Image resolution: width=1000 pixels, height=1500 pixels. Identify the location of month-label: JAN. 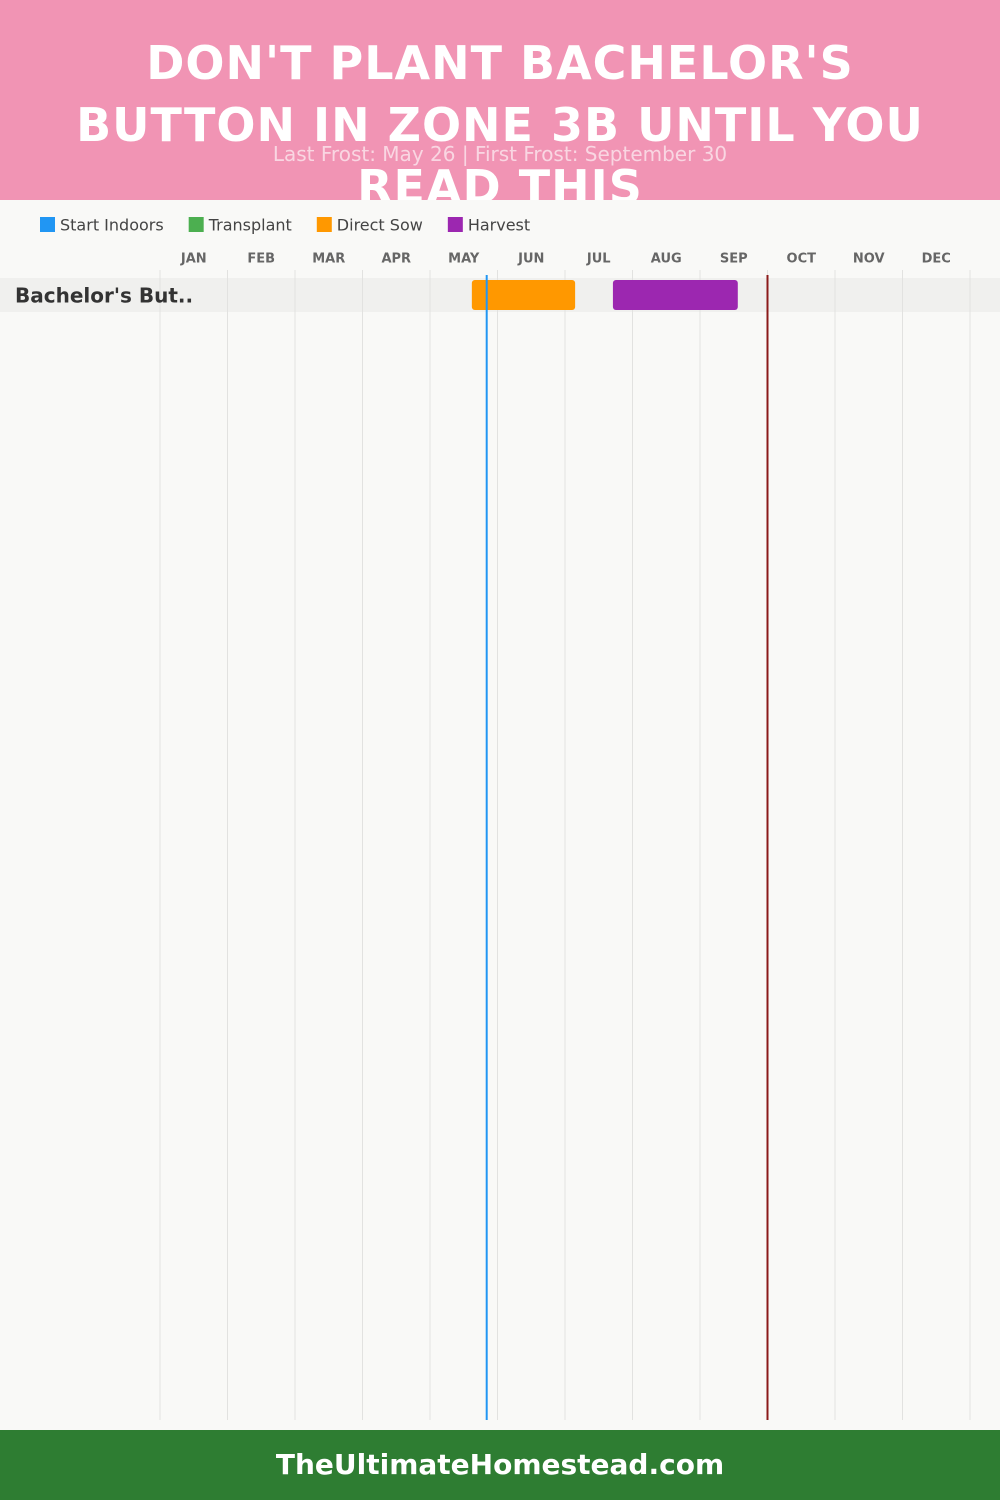
(193, 259).